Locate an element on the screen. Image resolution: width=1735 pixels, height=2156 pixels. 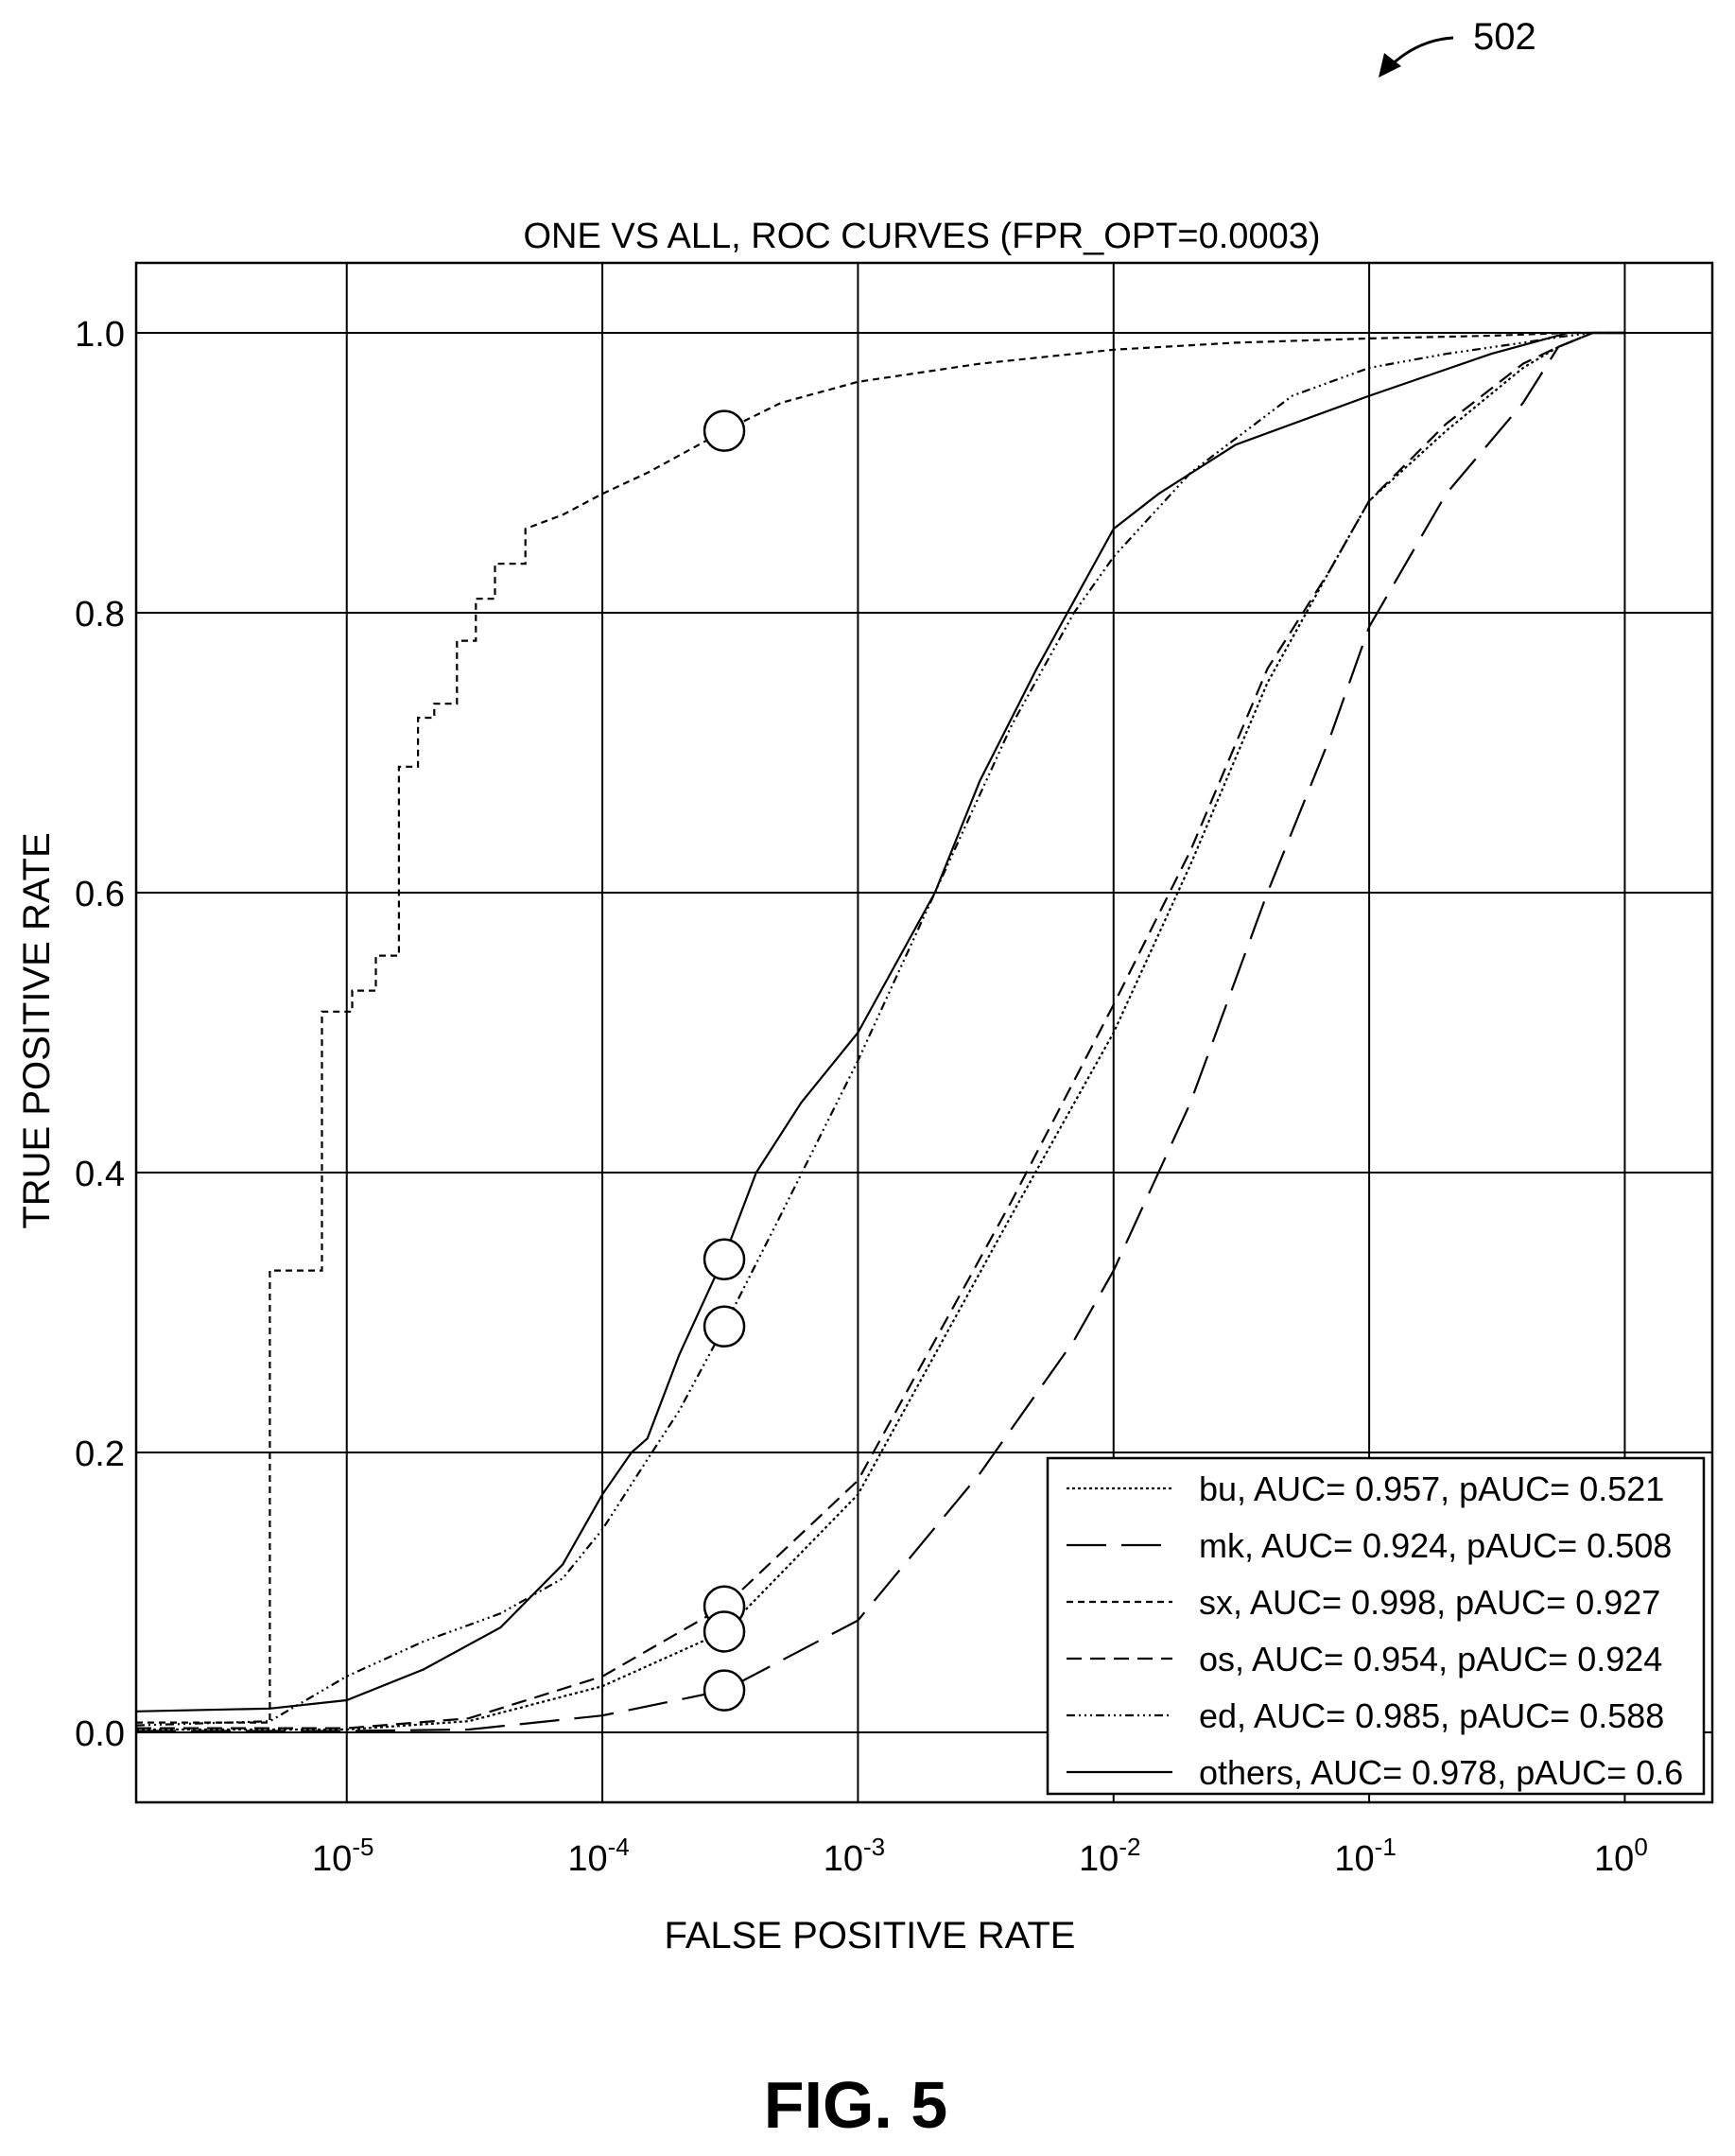
y-axis-label: TRUE POSITIVE RATE is located at coordinates (37, 1030).